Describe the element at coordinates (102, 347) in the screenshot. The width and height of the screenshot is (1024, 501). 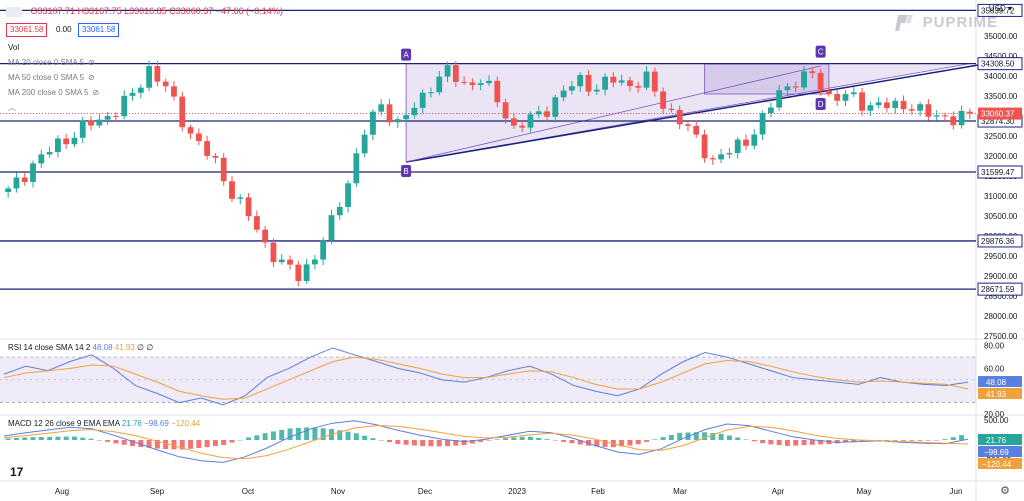
I see `rsi-value: 48.08` at that location.